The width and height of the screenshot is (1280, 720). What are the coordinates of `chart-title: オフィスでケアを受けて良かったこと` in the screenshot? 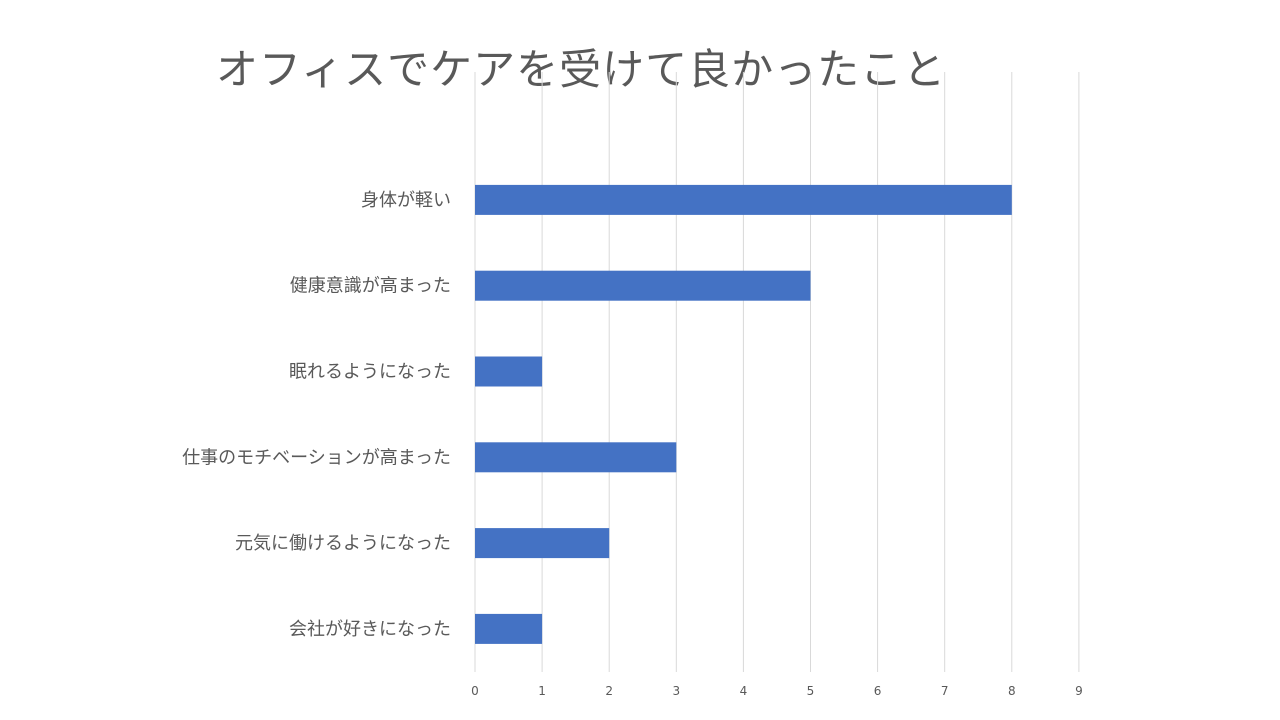 It's located at (581, 69).